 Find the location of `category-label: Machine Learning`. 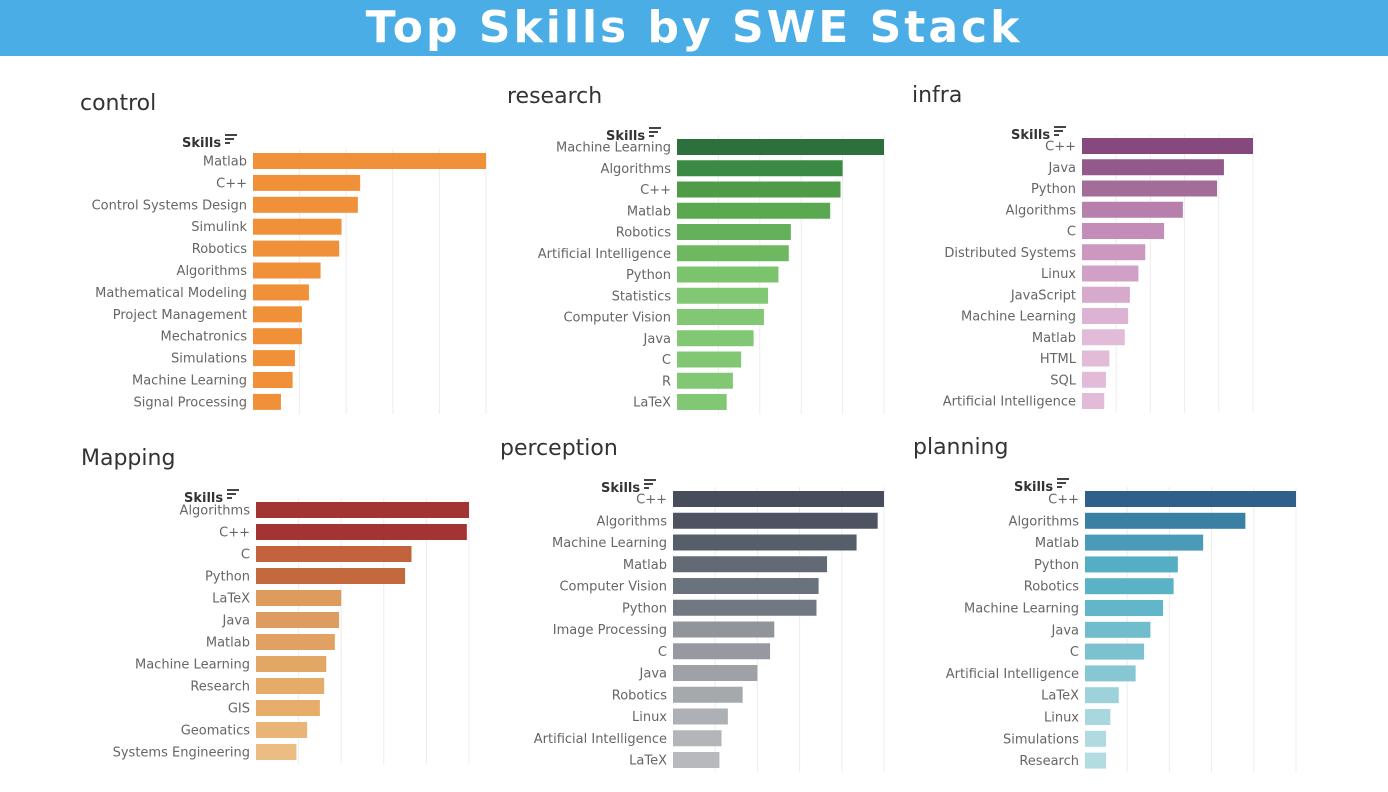

category-label: Machine Learning is located at coordinates (189, 381).